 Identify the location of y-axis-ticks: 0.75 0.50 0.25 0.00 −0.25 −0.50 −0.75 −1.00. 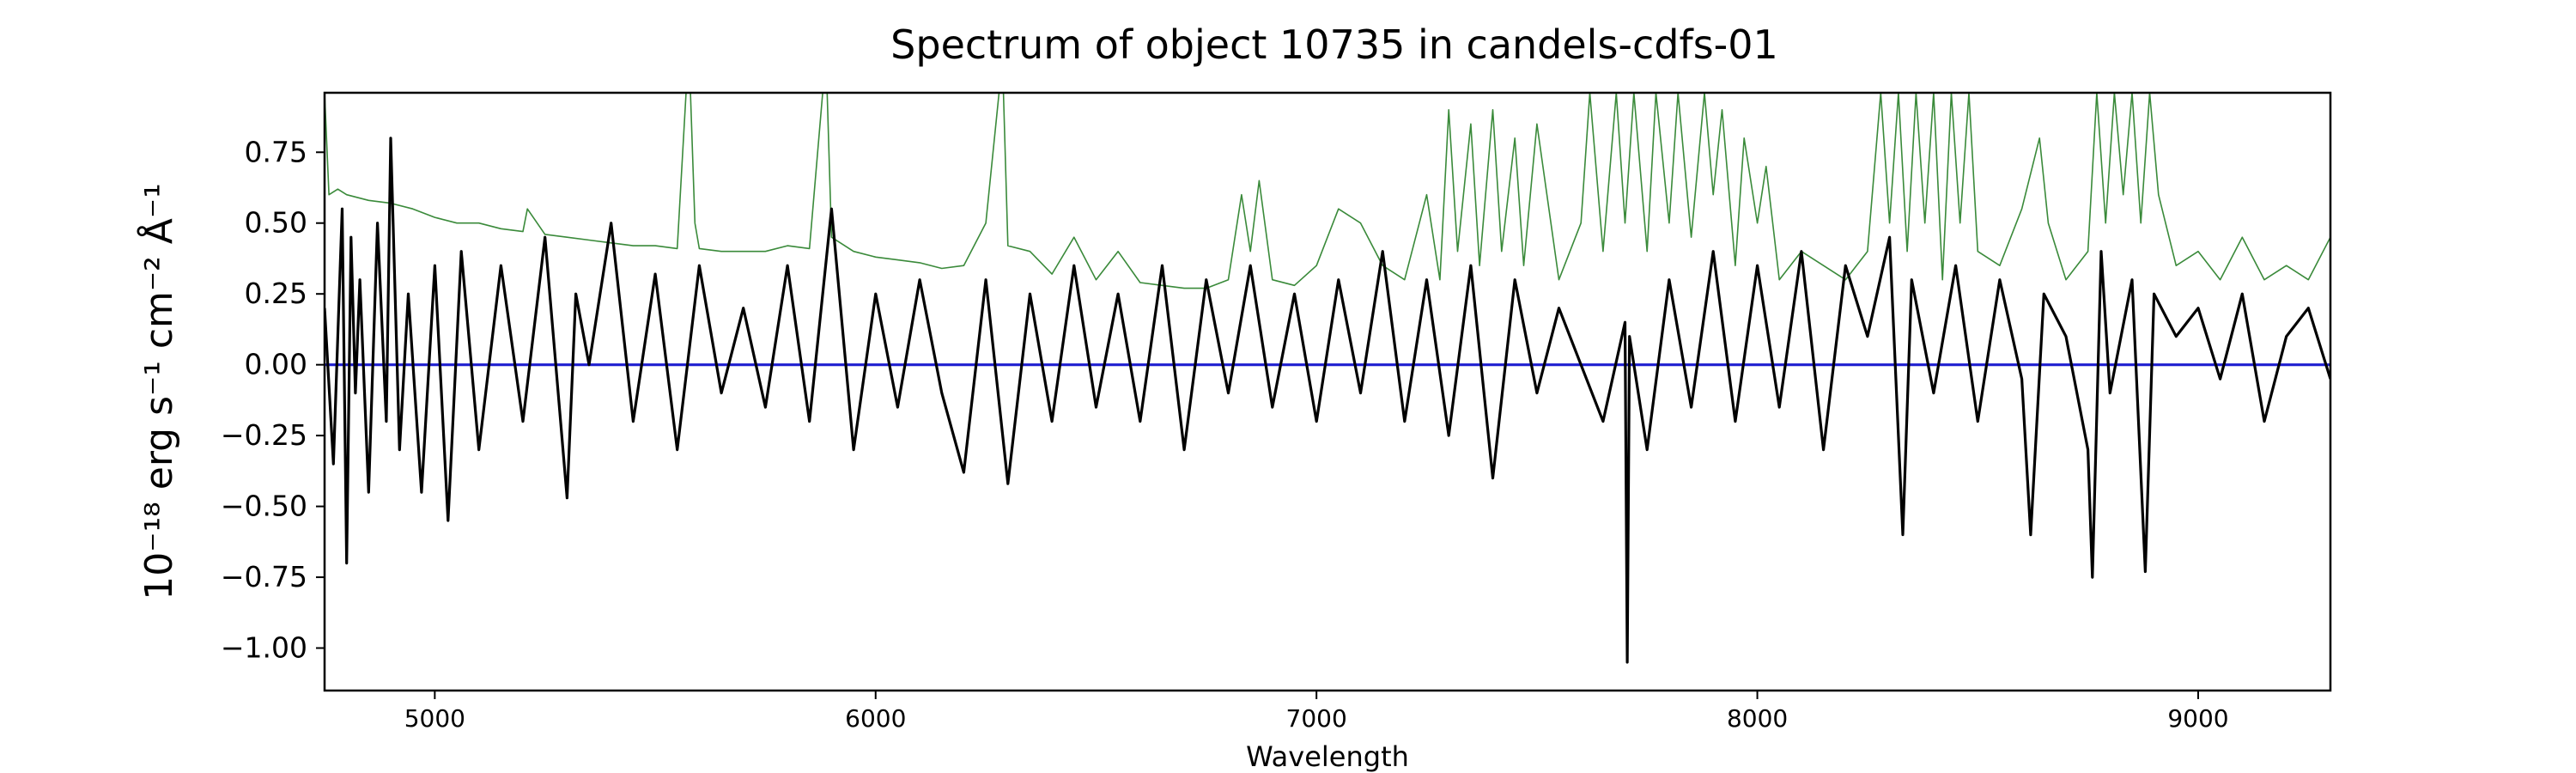
(273, 400).